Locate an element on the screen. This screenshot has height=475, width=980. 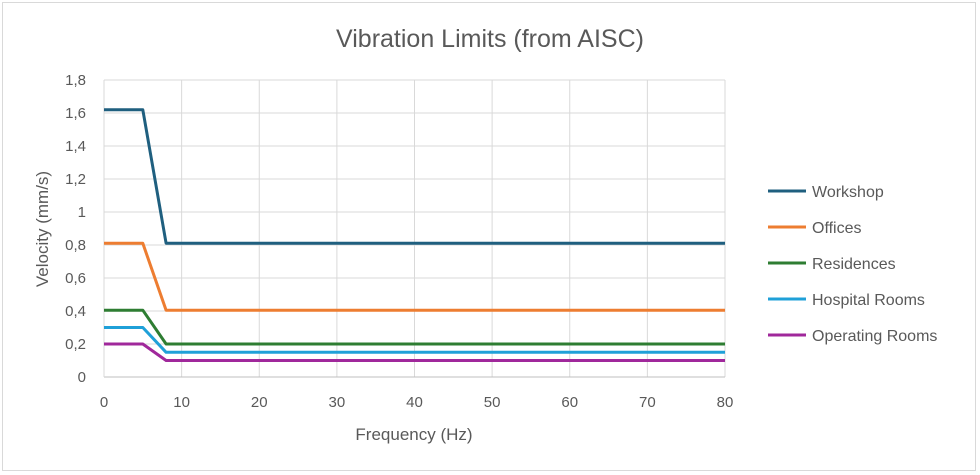
x-axis-title: Frequency (Hz) is located at coordinates (413, 434).